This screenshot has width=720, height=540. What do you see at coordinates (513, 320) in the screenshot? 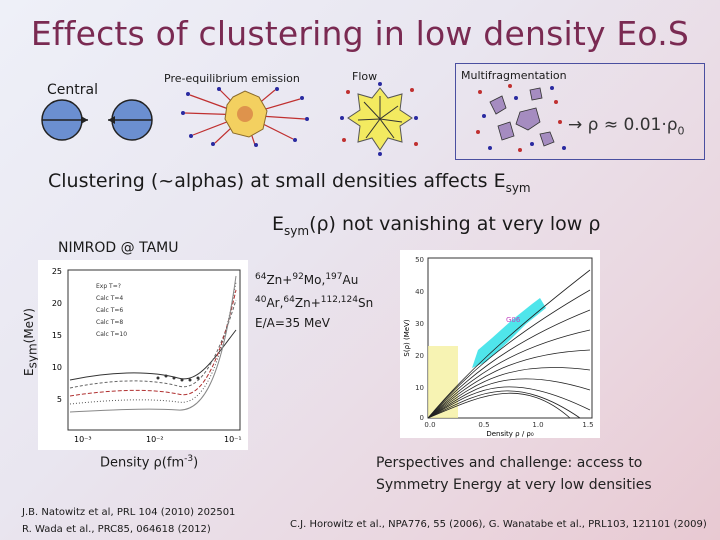
I see `g06-annotation: G06` at bounding box center [513, 320].